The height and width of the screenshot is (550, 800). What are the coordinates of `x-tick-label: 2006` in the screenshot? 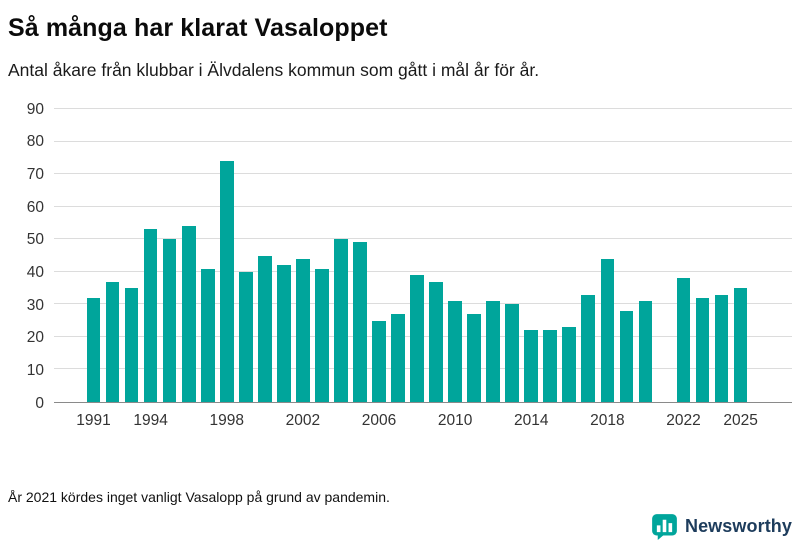 It's located at (379, 420).